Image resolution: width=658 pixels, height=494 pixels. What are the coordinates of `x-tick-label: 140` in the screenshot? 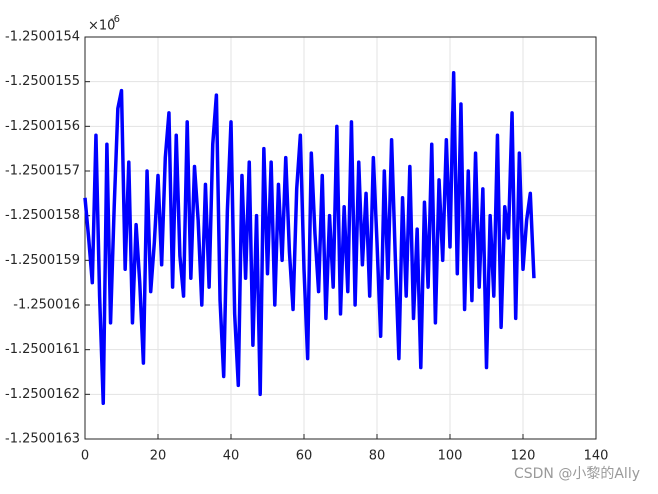 It's located at (596, 456).